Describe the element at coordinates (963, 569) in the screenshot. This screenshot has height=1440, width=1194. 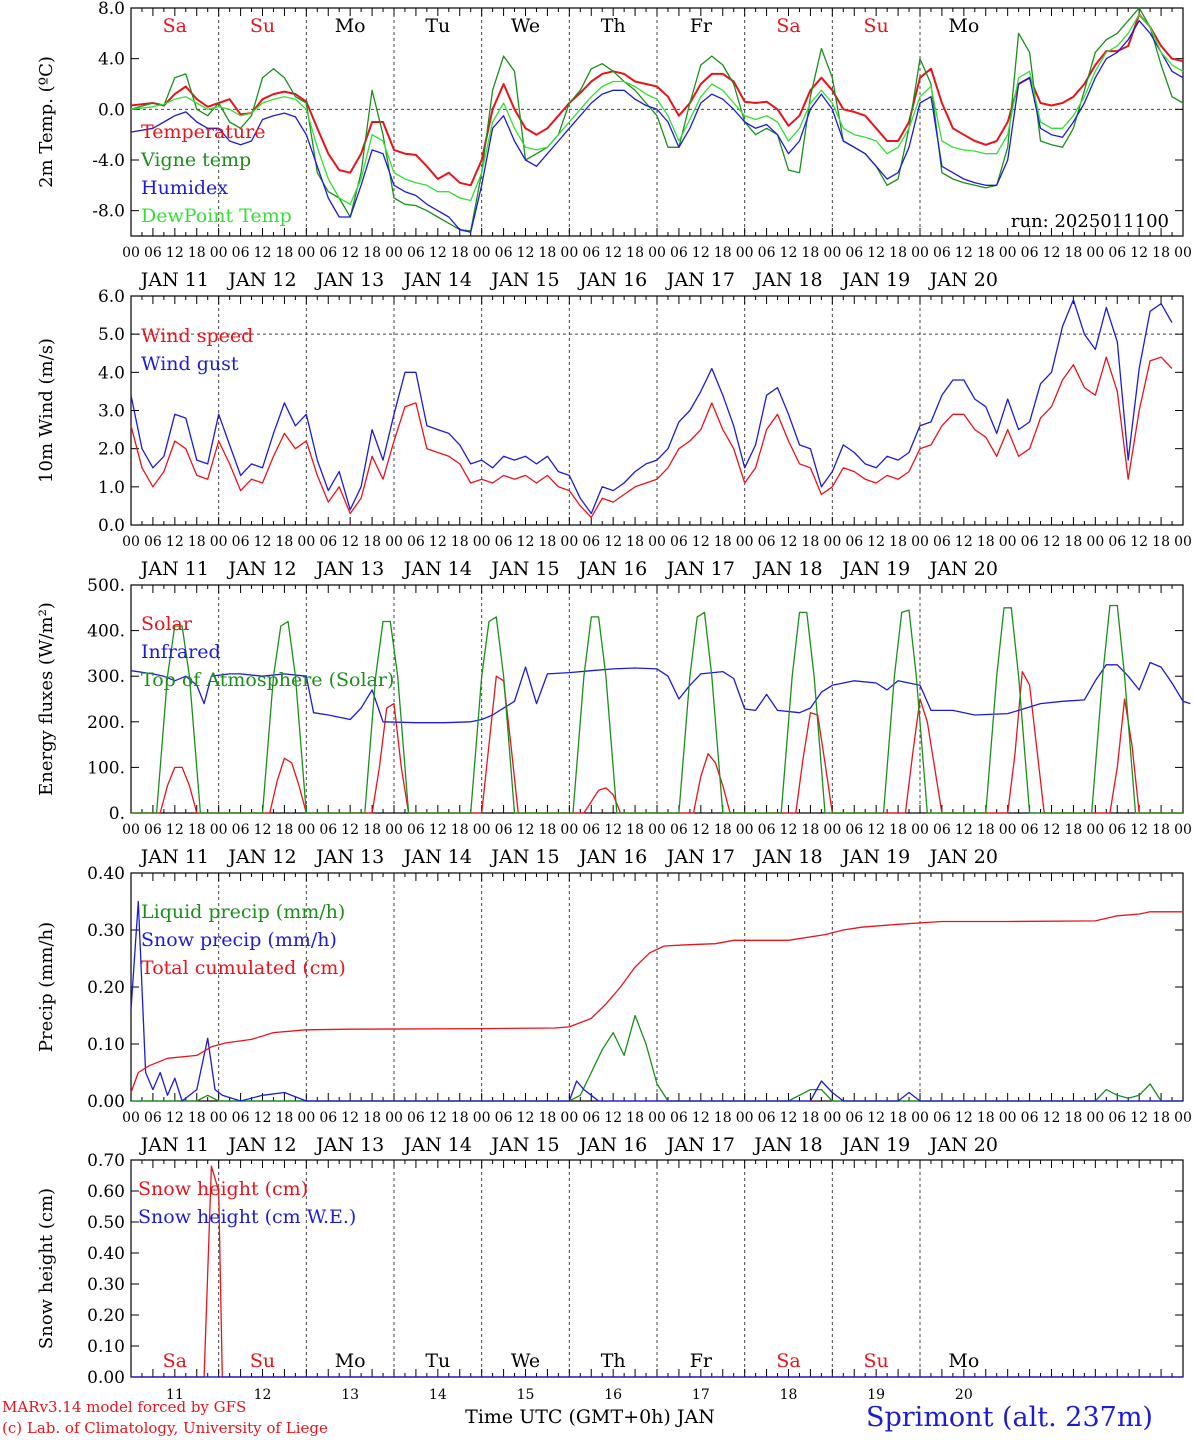
I see `date-label: JAN 20` at that location.